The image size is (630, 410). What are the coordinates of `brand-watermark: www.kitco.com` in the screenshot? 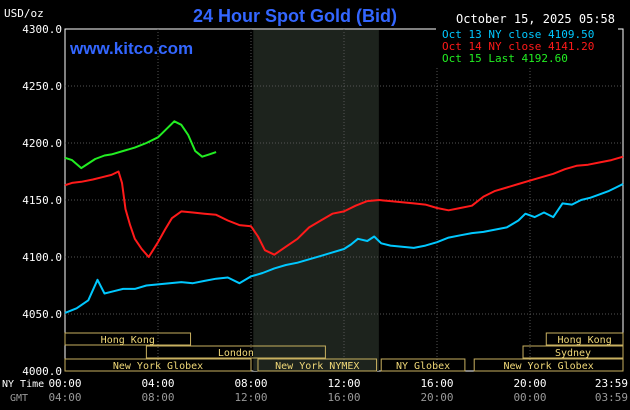 It's located at (131, 48).